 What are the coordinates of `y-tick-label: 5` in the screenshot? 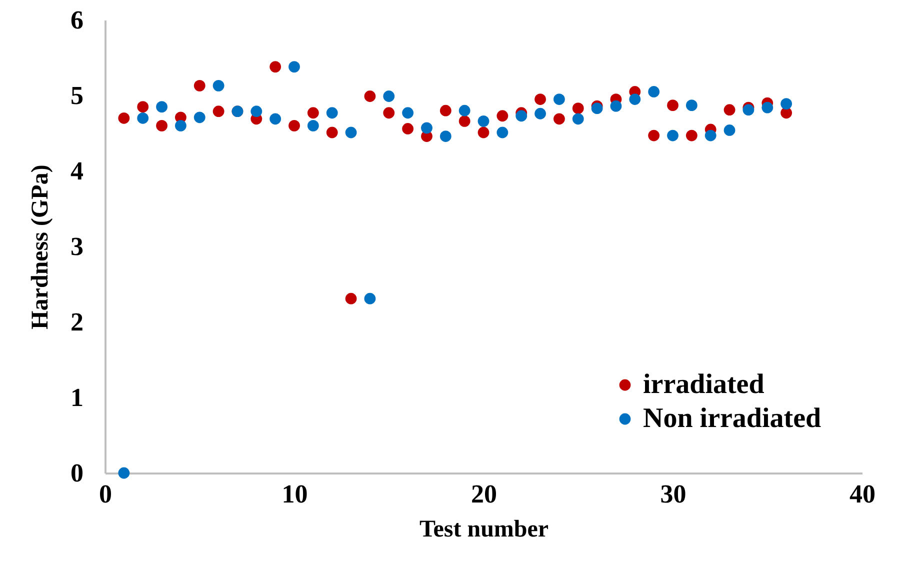 It's located at (77, 95).